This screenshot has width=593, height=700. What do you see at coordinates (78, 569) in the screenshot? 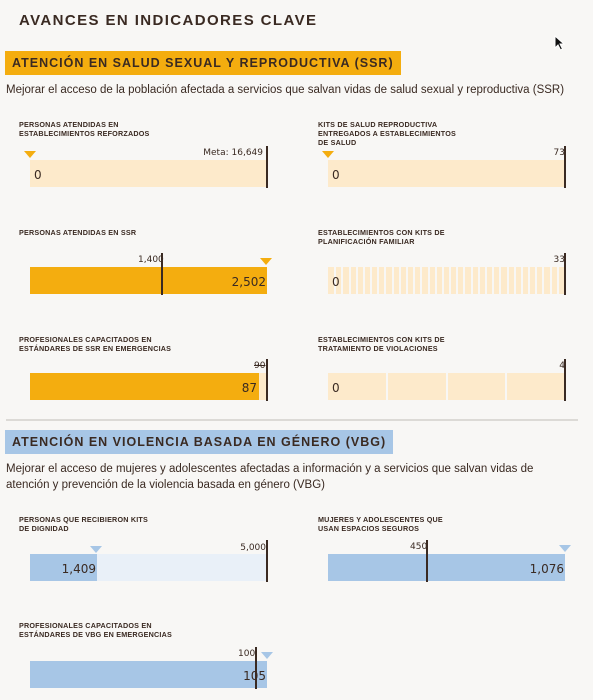
I see `current-value: 1,409` at bounding box center [78, 569].